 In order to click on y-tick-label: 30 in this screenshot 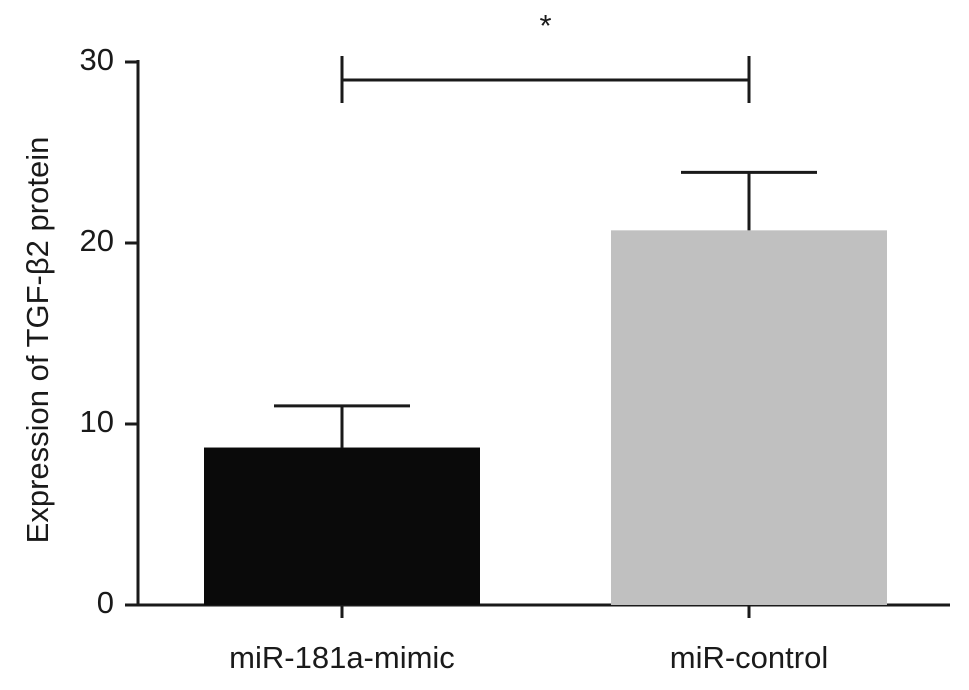, I will do `click(97, 59)`.